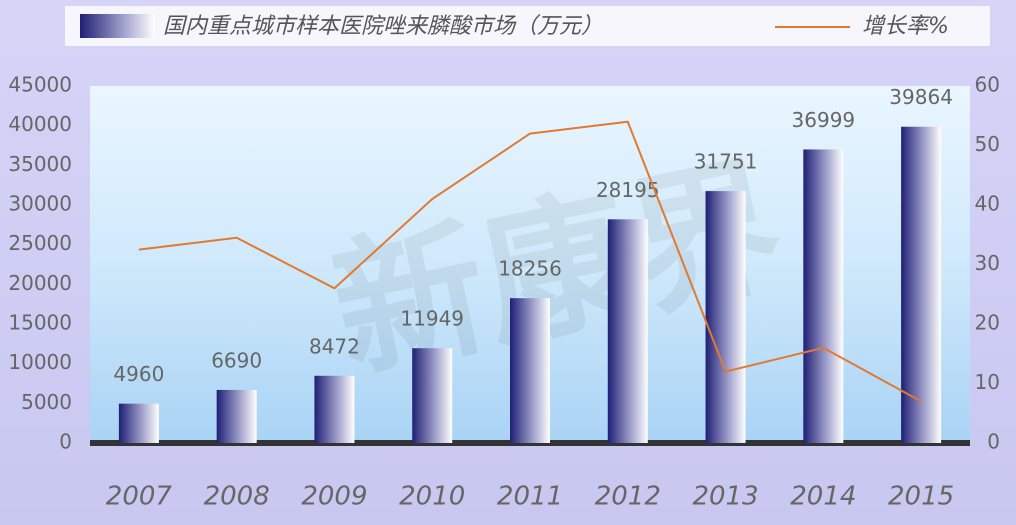 The width and height of the screenshot is (1016, 525). What do you see at coordinates (726, 162) in the screenshot?
I see `data-label: 31751` at bounding box center [726, 162].